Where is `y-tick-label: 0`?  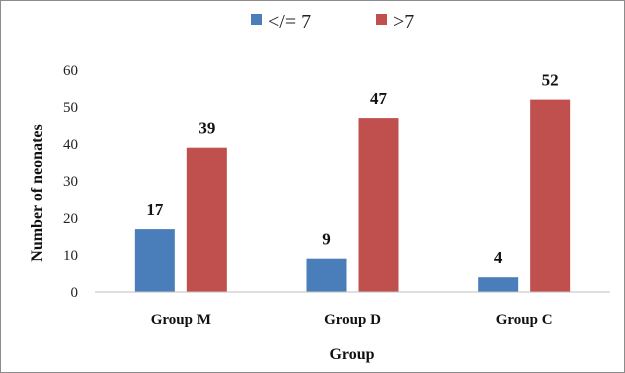
y-tick-label: 0 is located at coordinates (75, 293).